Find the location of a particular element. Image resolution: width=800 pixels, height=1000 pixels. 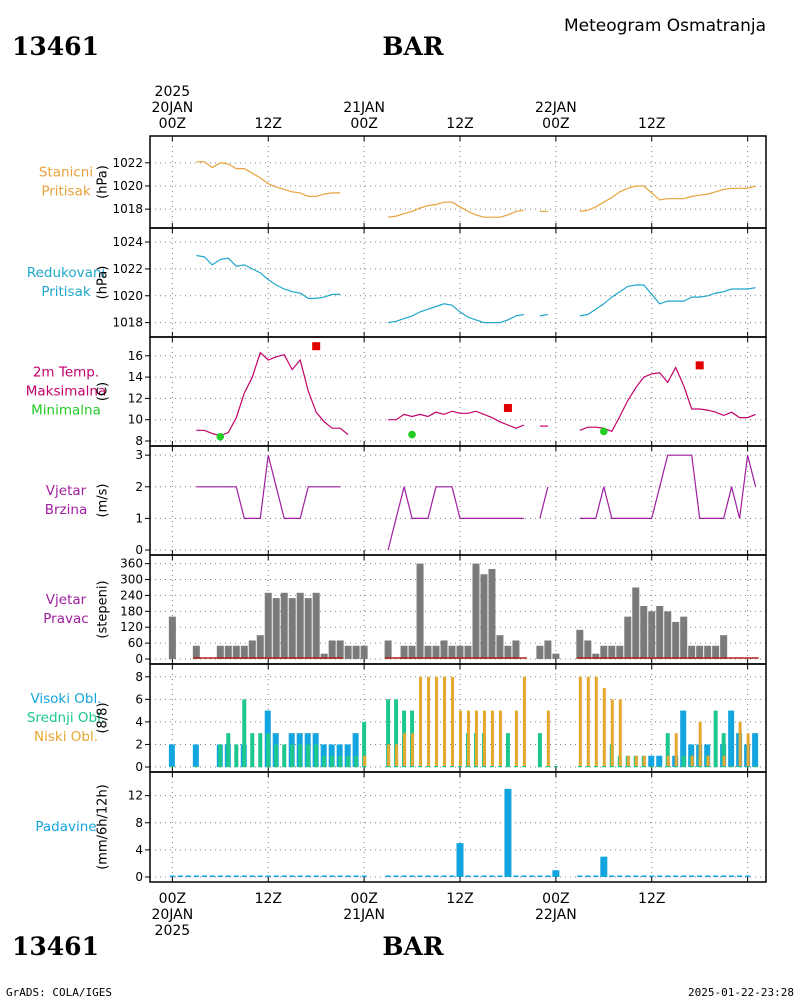

panel-label: Niski Obl. is located at coordinates (66, 737).